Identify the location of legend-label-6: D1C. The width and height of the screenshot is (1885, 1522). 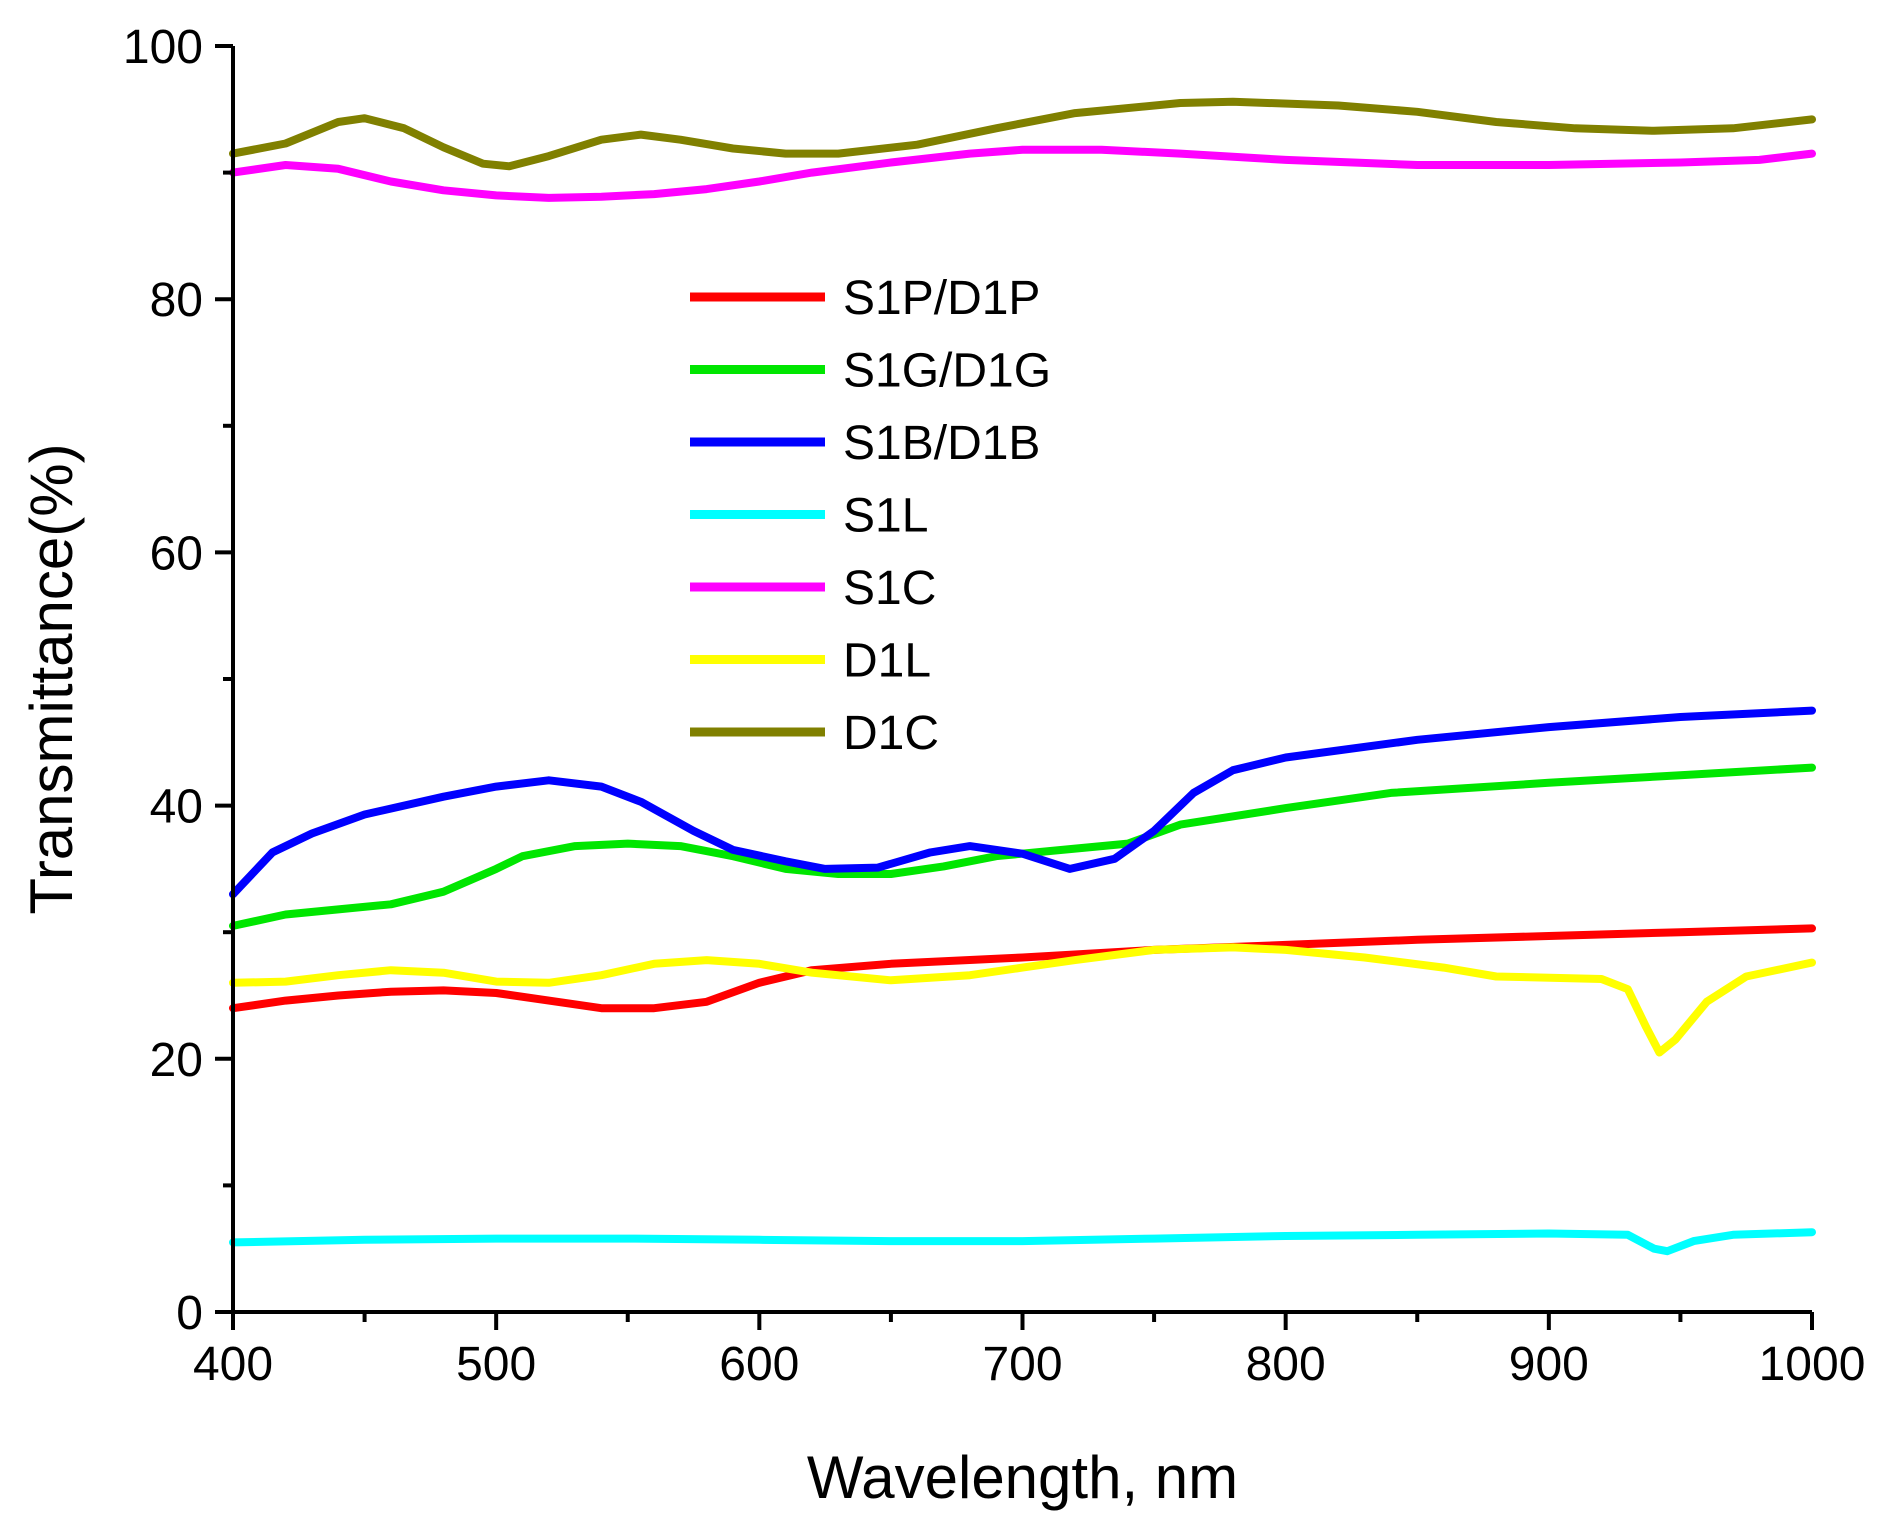
(891, 733).